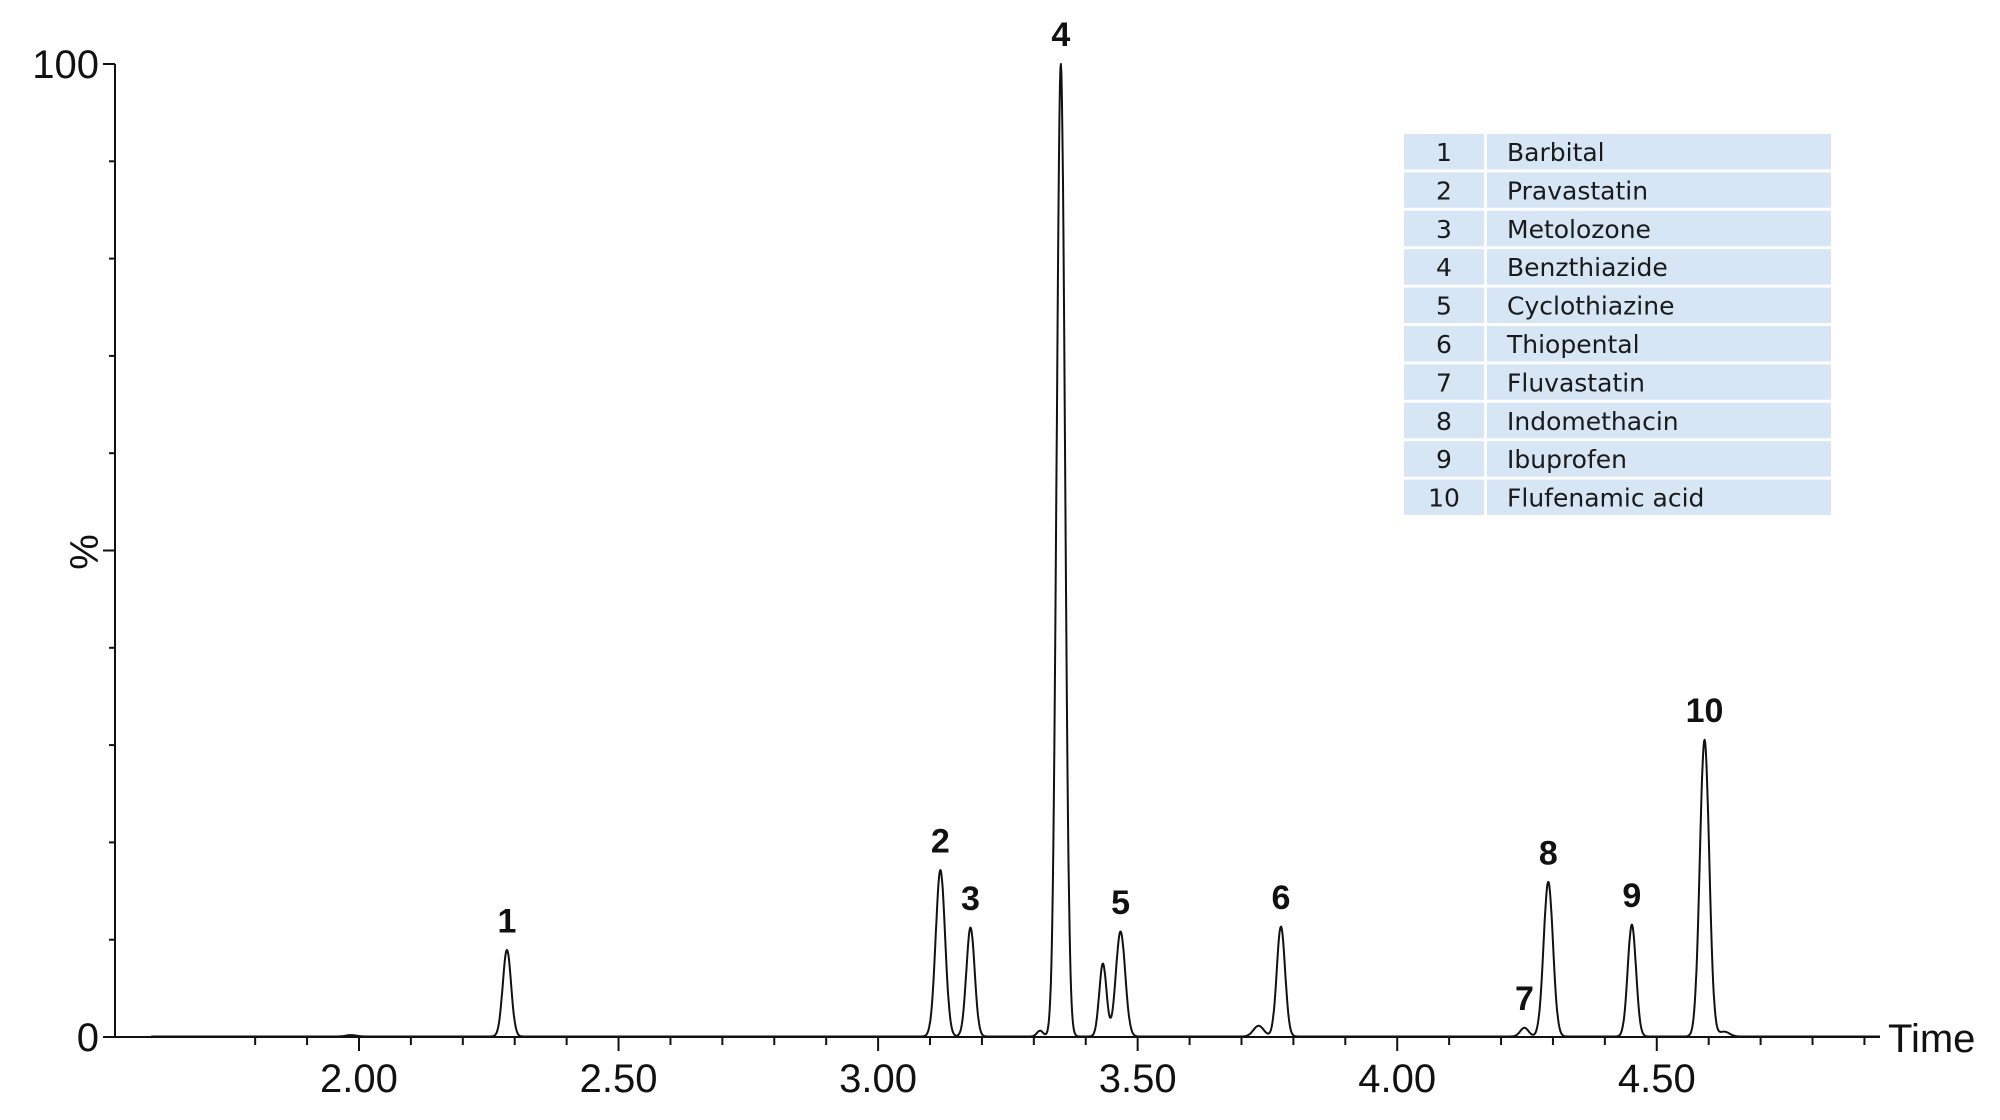  What do you see at coordinates (1138, 1079) in the screenshot?
I see `x-tick-label: 3.50` at bounding box center [1138, 1079].